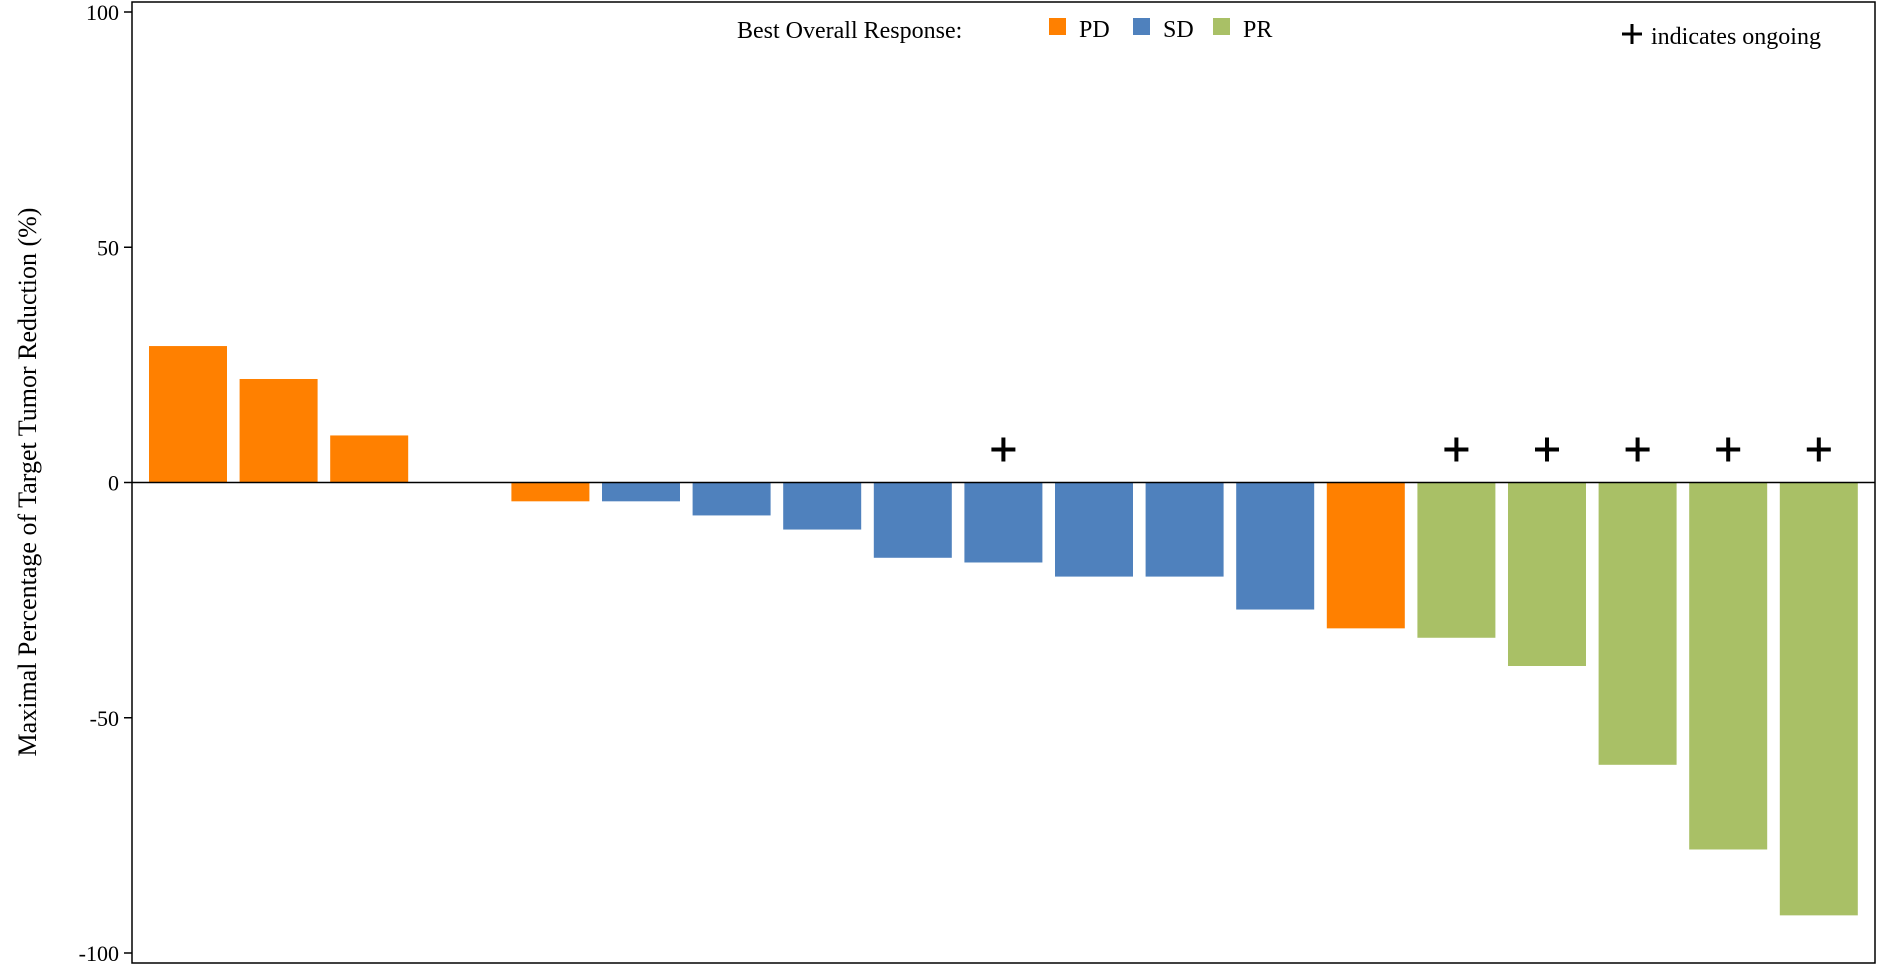 The height and width of the screenshot is (966, 1878). Describe the element at coordinates (113, 483) in the screenshot. I see `y-tick-label: 0` at that location.